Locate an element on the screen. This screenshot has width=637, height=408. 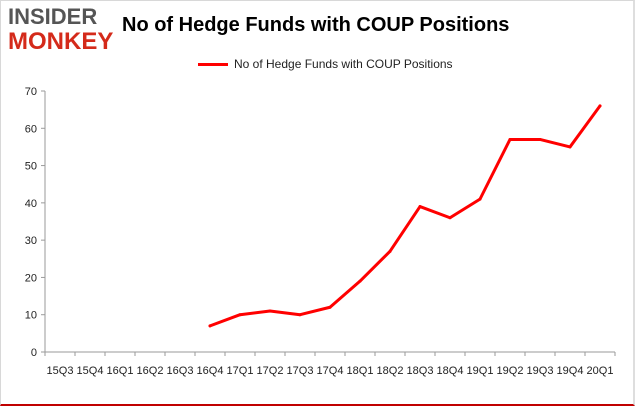
y-tick-label: 0 is located at coordinates (34, 353).